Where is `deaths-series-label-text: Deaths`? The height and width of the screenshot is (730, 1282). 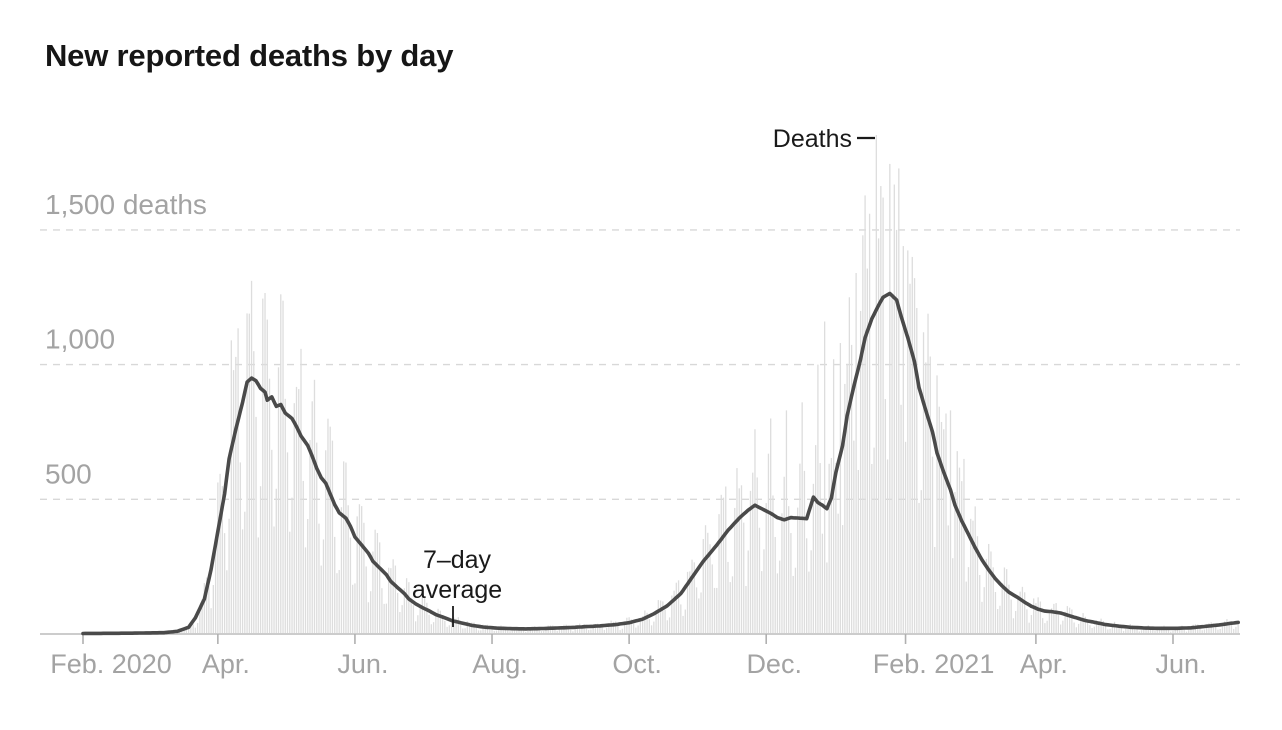
deaths-series-label-text: Deaths is located at coordinates (812, 139).